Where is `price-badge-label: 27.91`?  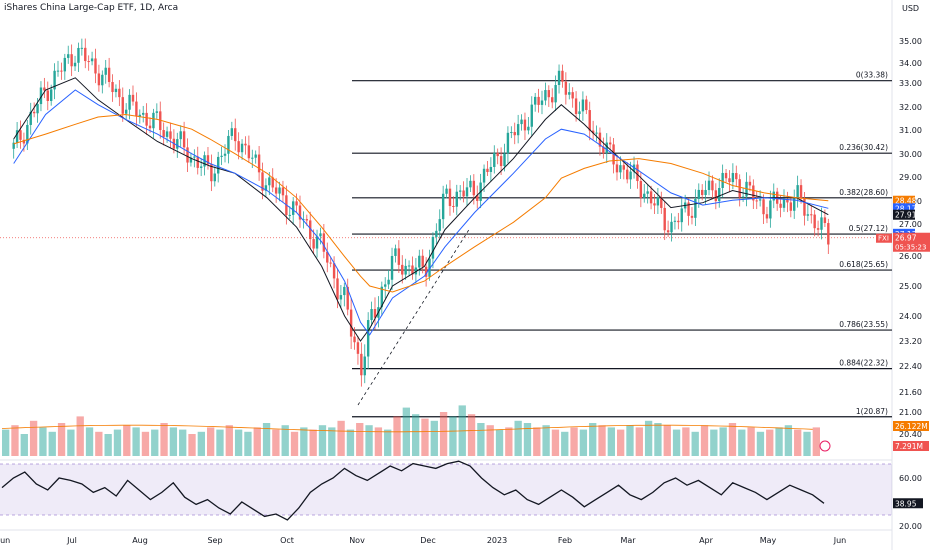
price-badge-label: 27.91 is located at coordinates (906, 215).